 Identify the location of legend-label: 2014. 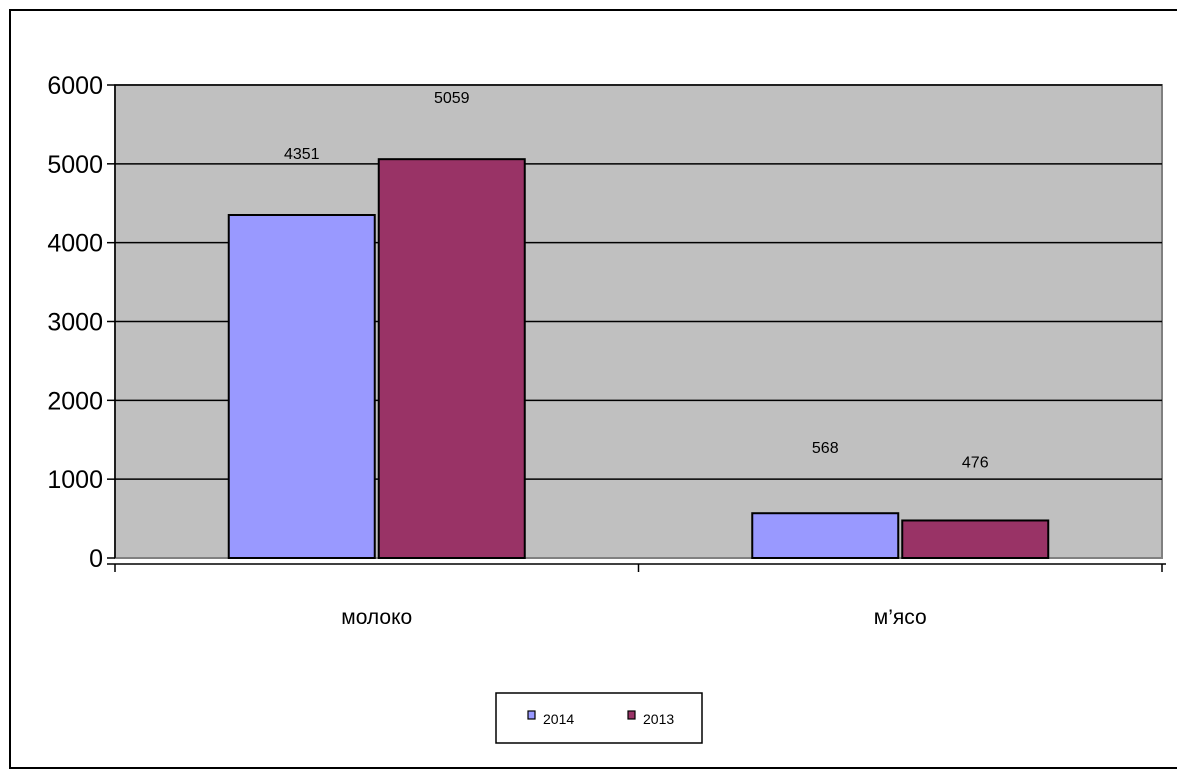
(558, 719).